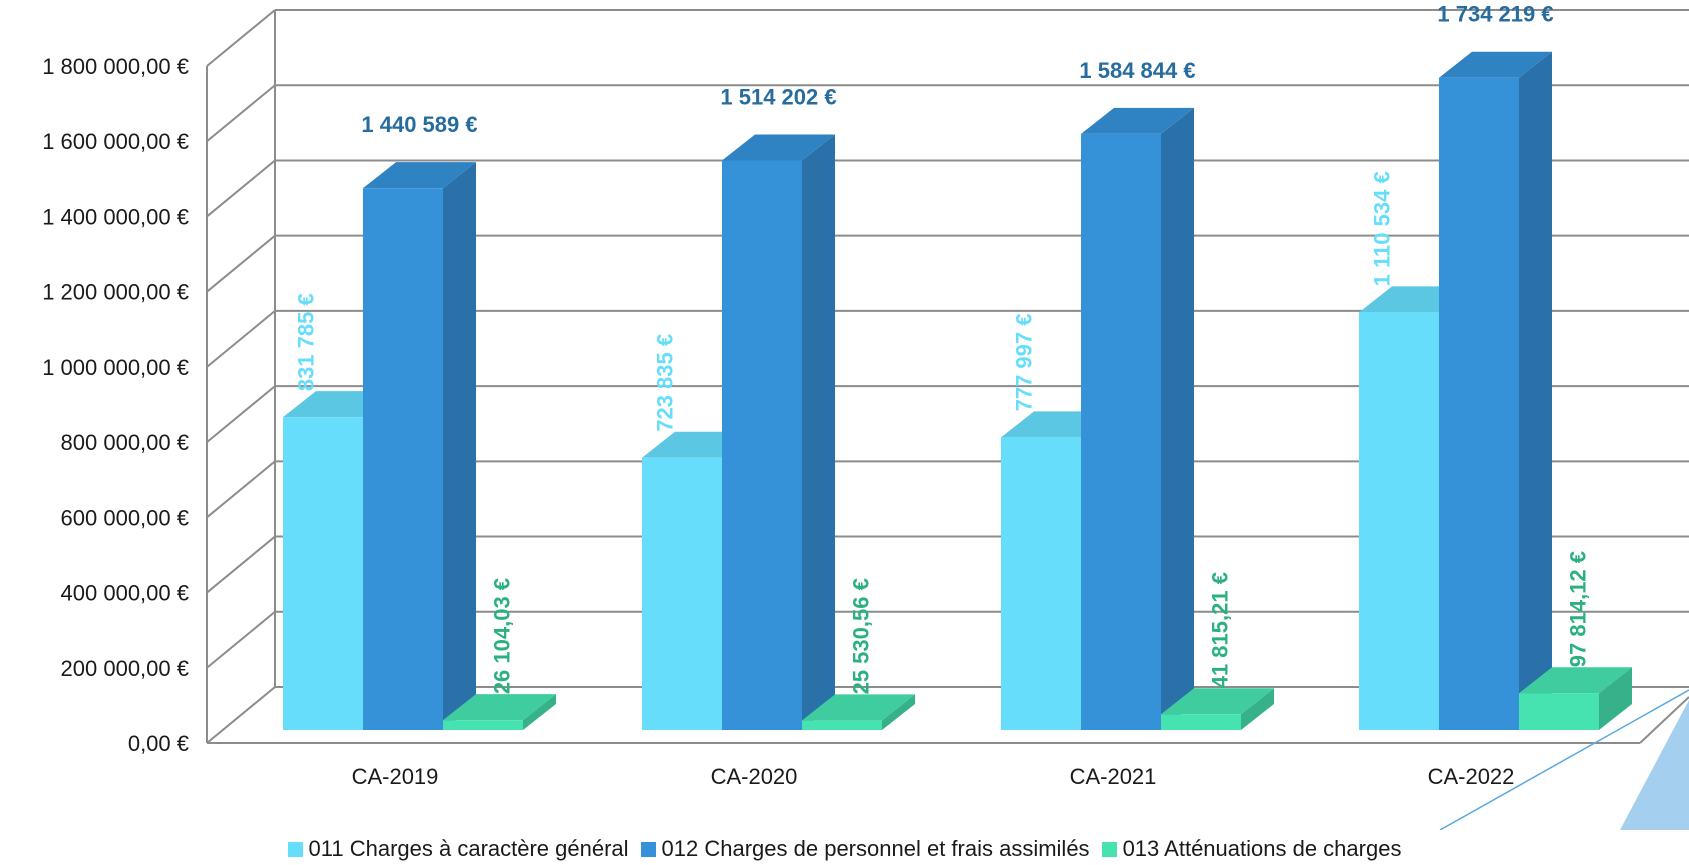 The image size is (1689, 865). What do you see at coordinates (502, 636) in the screenshot?
I see `data-label: 26 104,03 €` at bounding box center [502, 636].